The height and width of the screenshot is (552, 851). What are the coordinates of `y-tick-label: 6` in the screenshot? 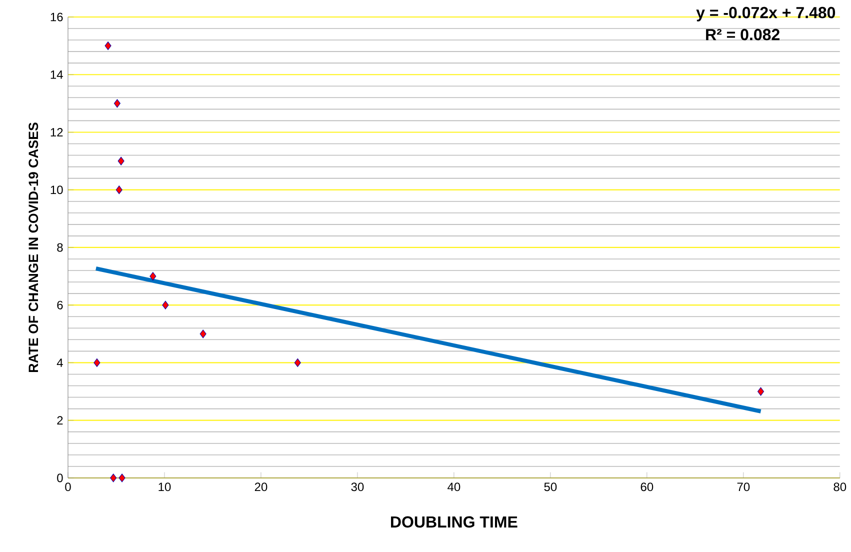 It's located at (60, 305).